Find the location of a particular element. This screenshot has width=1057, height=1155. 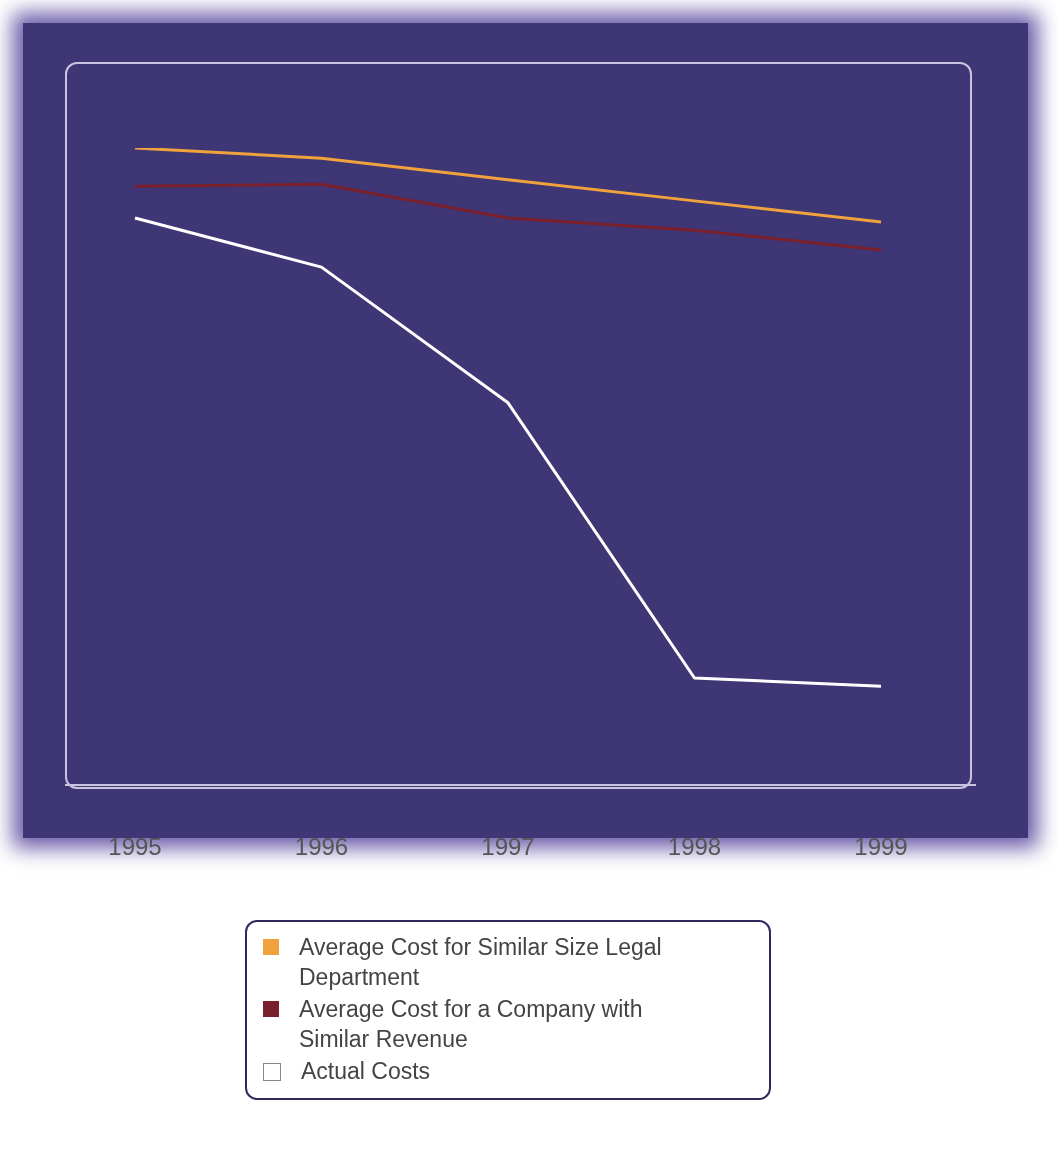

legend-label: Average Cost for Similar Size Legal Department is located at coordinates (481, 962).